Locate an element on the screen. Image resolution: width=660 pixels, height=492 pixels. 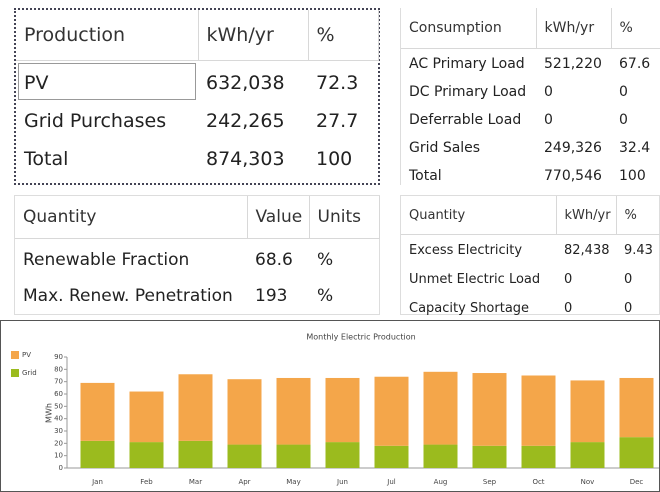
row: Excess Electricity 82,438 9.43 is located at coordinates (530, 250).